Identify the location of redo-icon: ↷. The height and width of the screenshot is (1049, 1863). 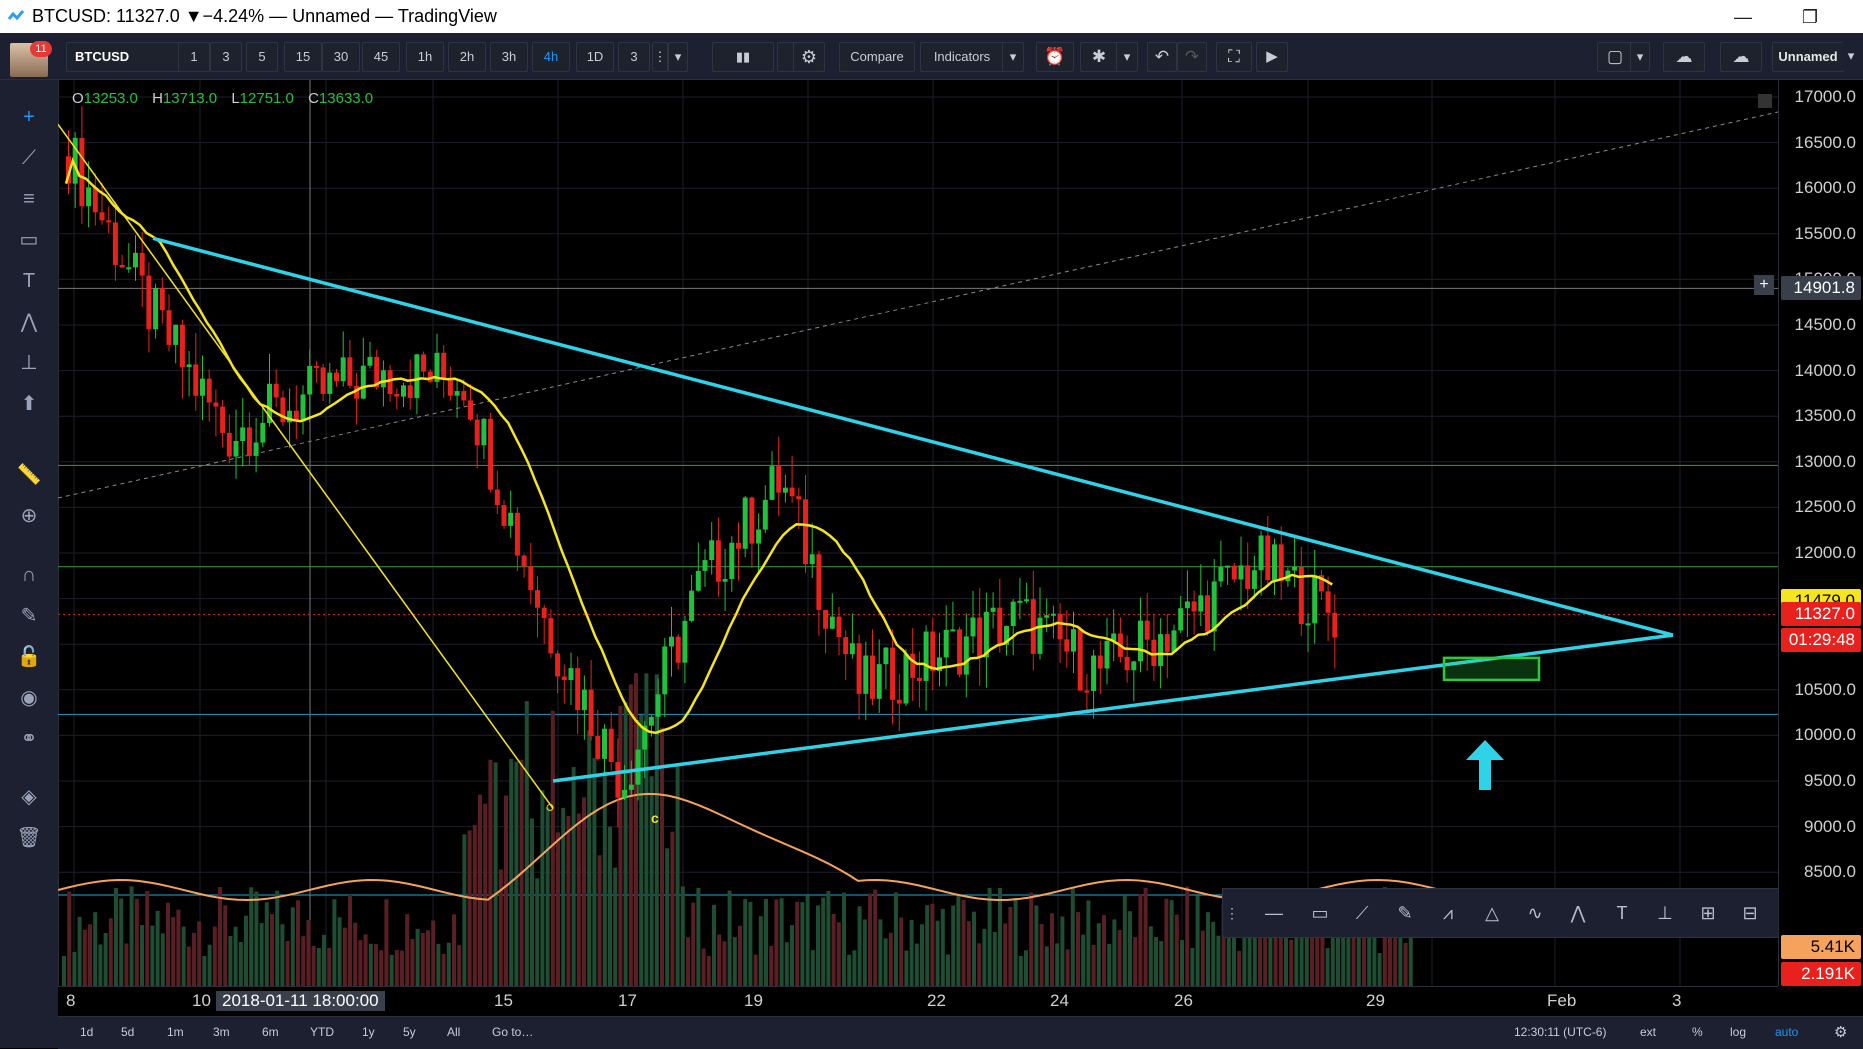
(1192, 57).